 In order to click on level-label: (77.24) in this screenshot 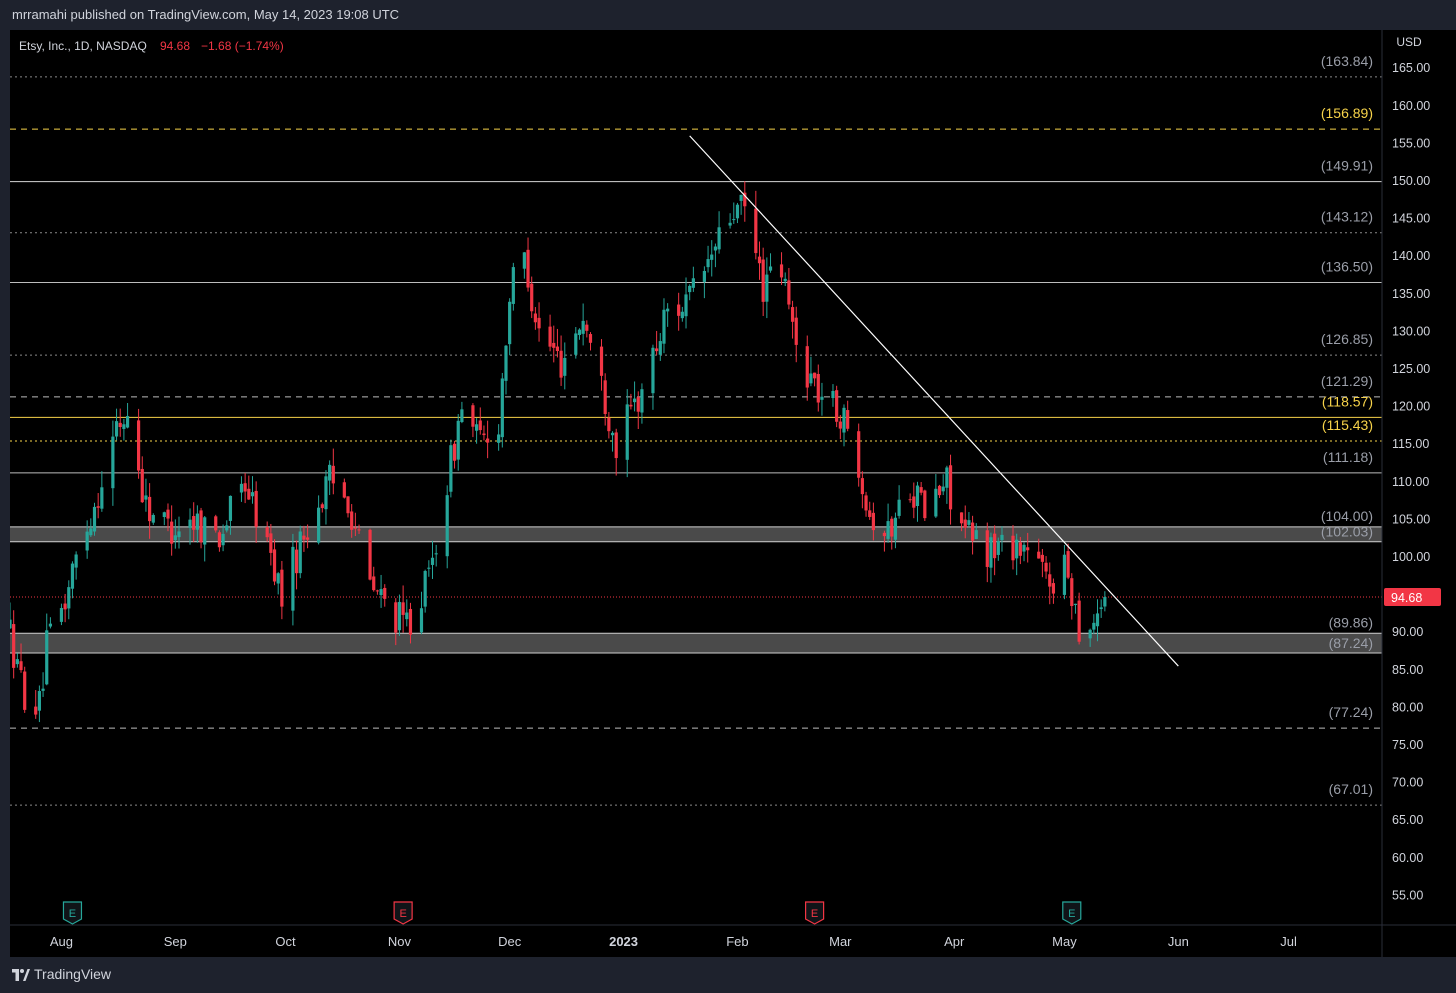, I will do `click(1351, 712)`.